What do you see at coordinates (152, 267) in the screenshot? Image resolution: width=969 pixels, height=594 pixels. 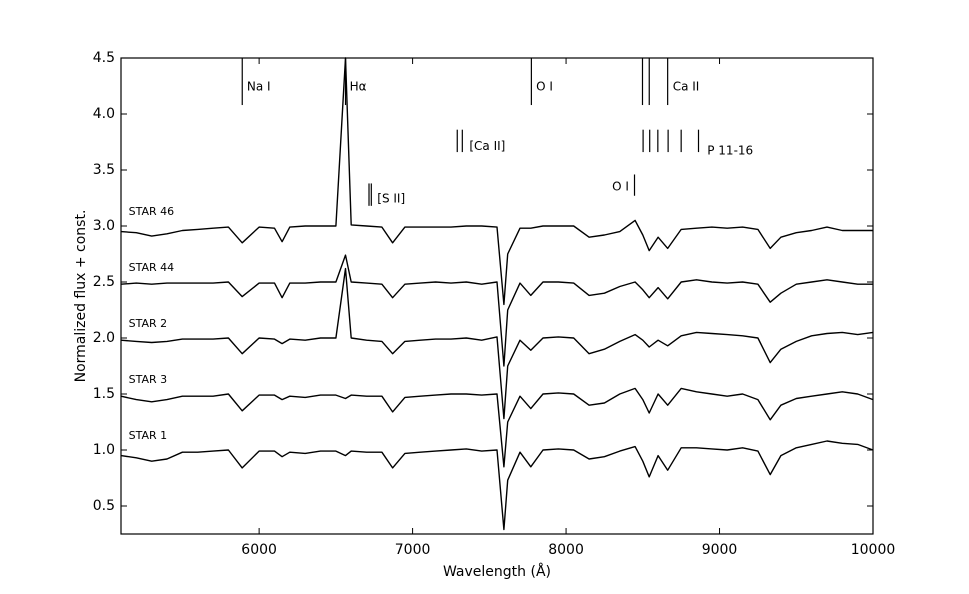 I see `series-label-2: STAR 44` at bounding box center [152, 267].